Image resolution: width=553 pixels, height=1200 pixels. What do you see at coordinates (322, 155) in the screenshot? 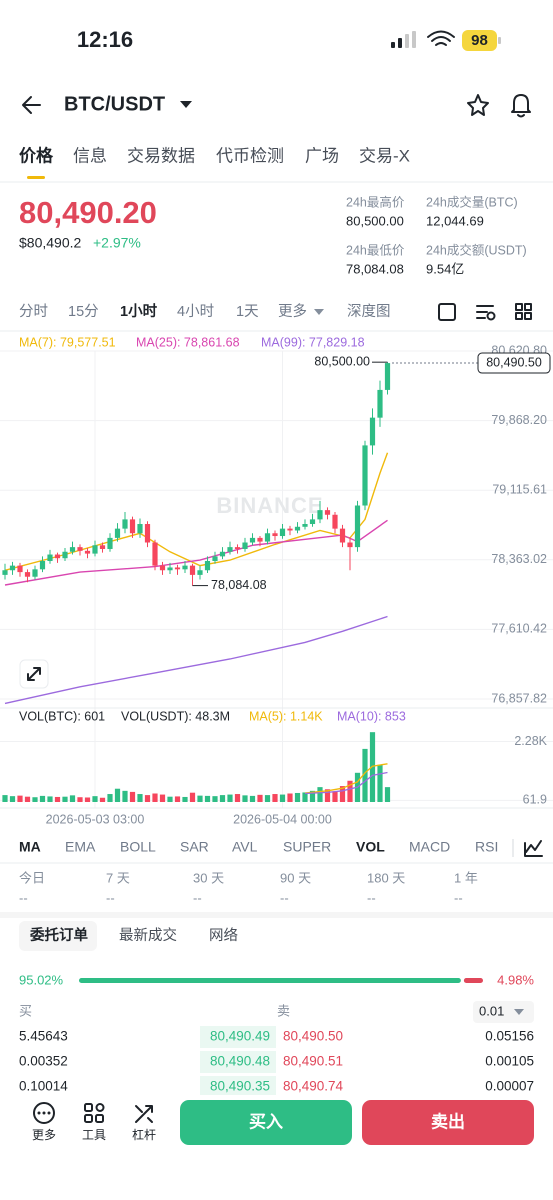
I see `tab: 广场` at bounding box center [322, 155].